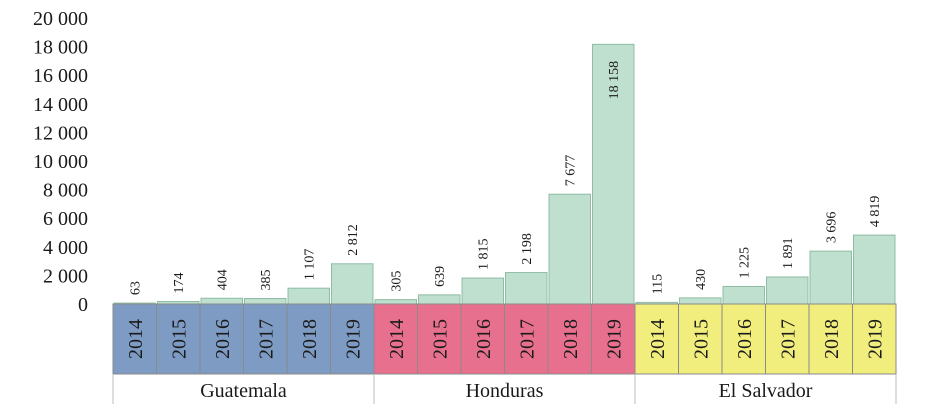 The height and width of the screenshot is (411, 925). Describe the element at coordinates (788, 253) in the screenshot. I see `data-label: 1 891` at that location.